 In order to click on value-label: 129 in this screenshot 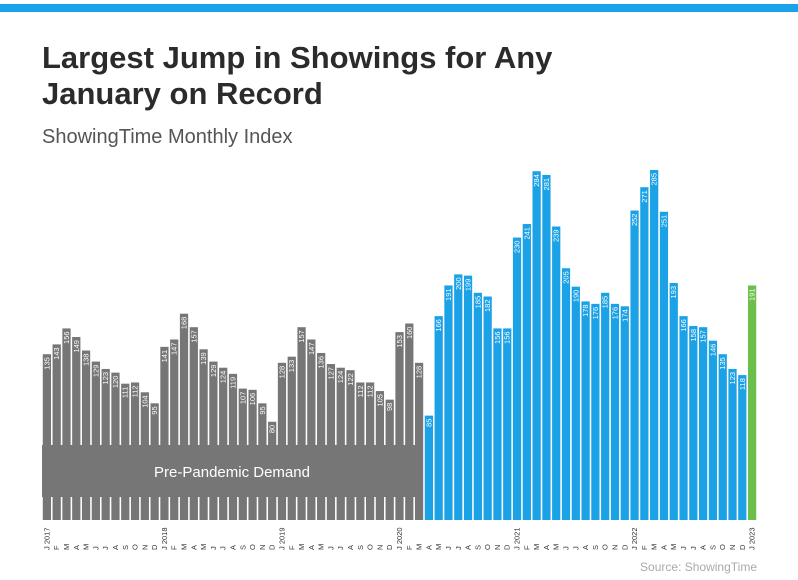, I will do `click(95, 371)`.